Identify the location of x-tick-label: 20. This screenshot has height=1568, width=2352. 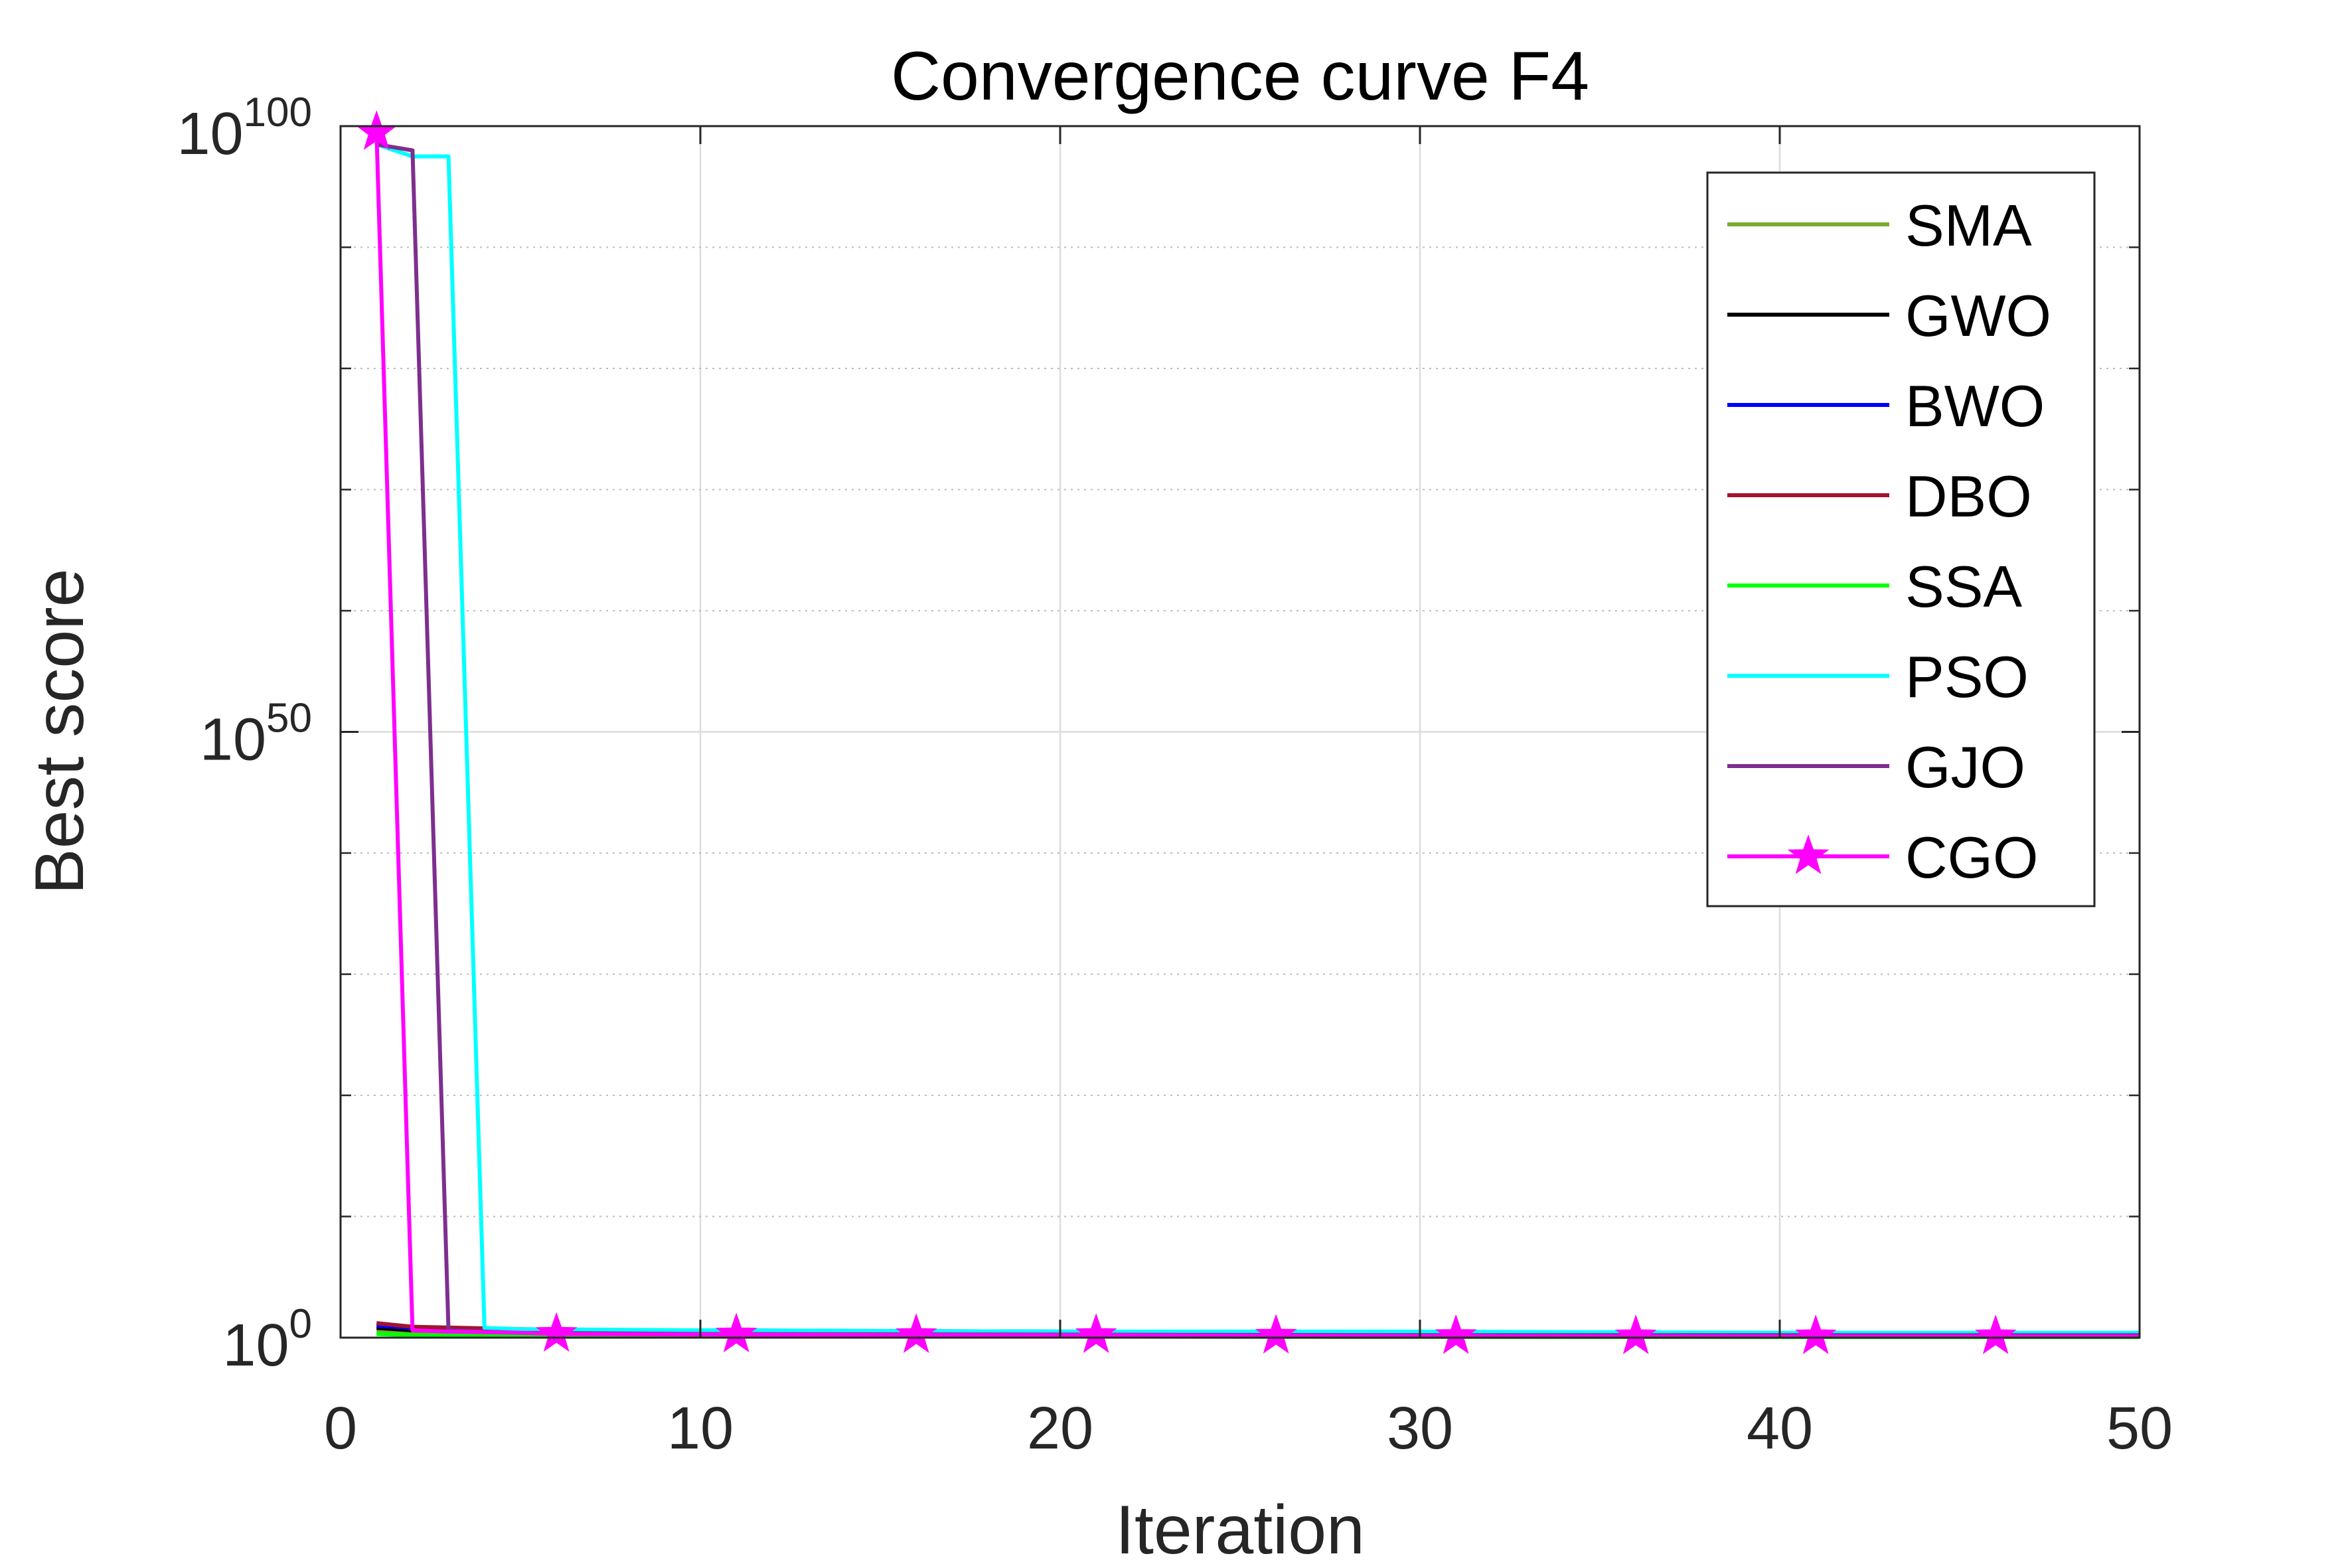
(1060, 1428).